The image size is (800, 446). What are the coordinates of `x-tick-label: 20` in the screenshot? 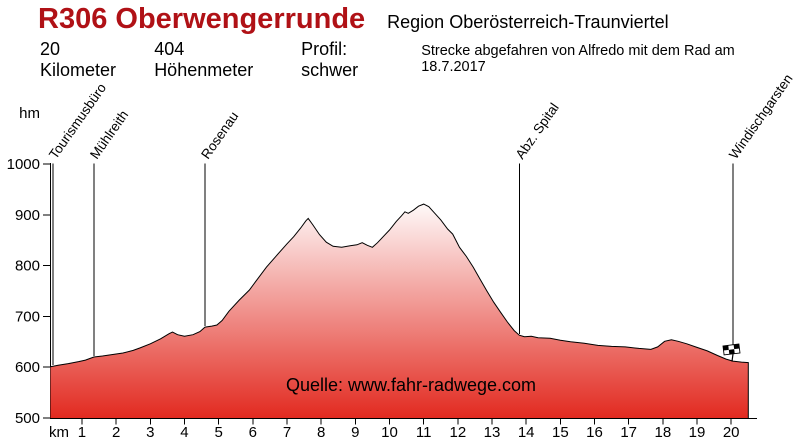 It's located at (731, 432).